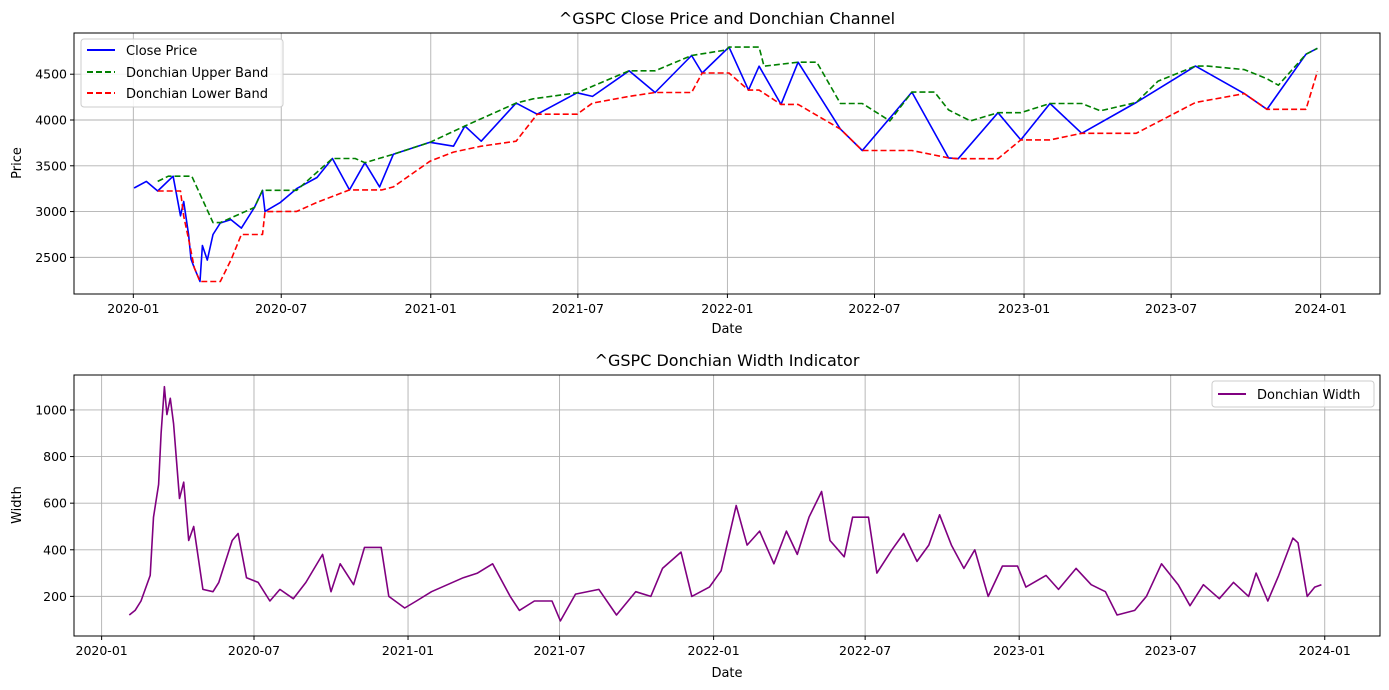 The width and height of the screenshot is (1389, 690). Describe the element at coordinates (726, 673) in the screenshot. I see `width-x-axis-label: Date` at that location.